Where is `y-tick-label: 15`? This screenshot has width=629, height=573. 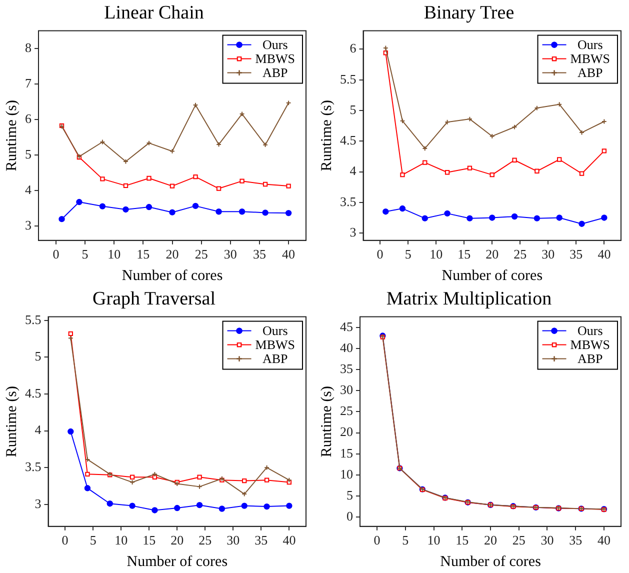 y-tick-label: 15 is located at coordinates (346, 452).